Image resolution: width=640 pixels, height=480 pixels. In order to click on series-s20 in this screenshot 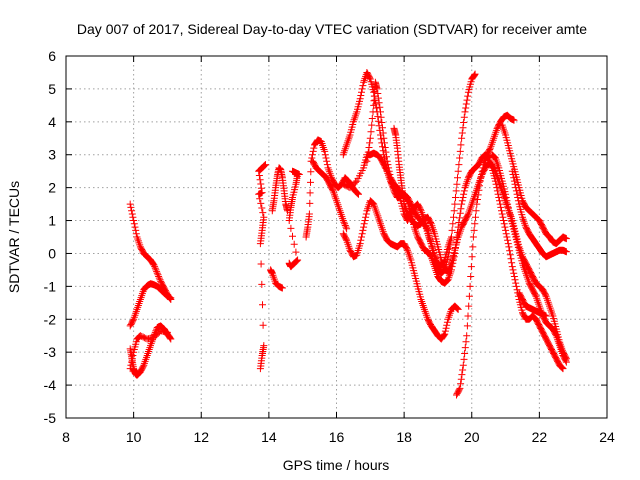, I will do `click(532, 304)`.